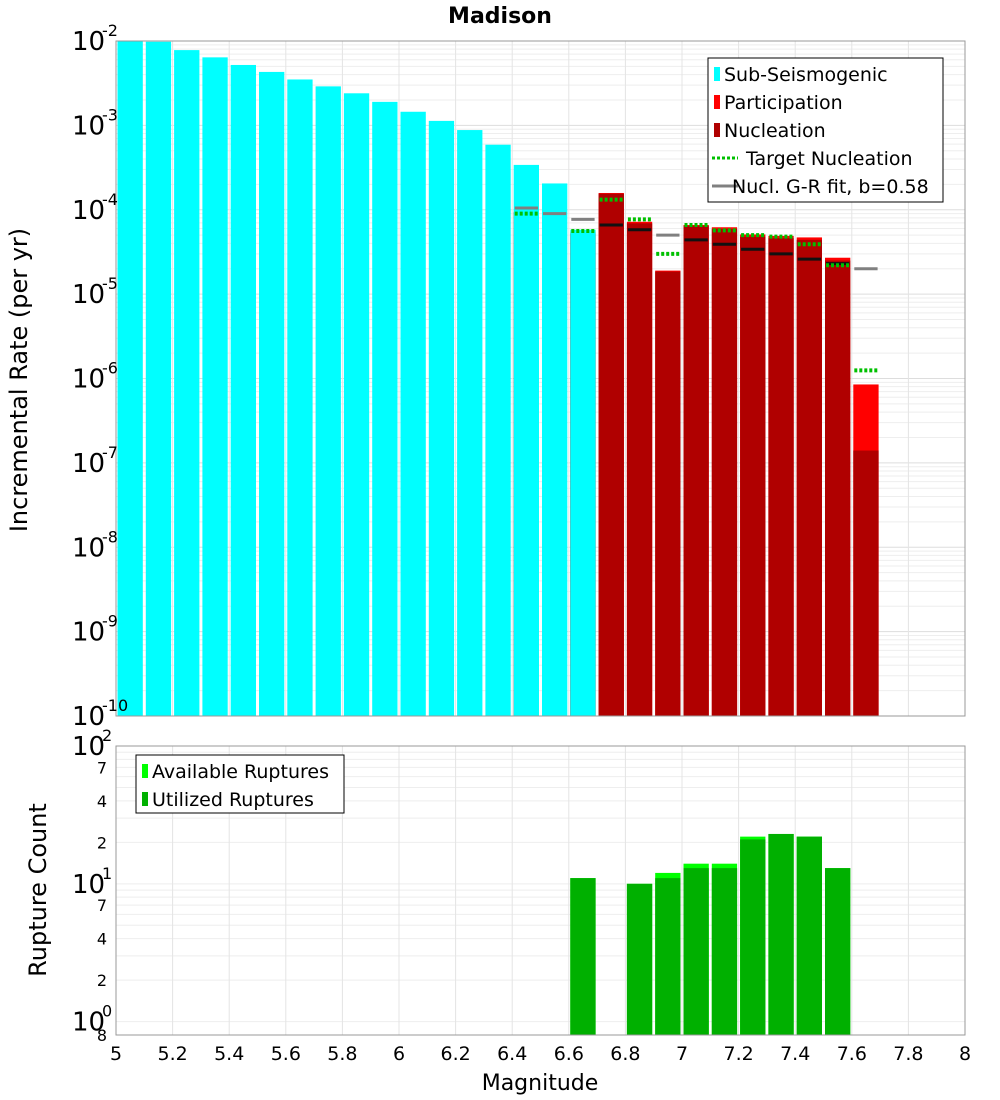 Image resolution: width=1000 pixels, height=1100 pixels. I want to click on x-tick-label: 7.4, so click(795, 1054).